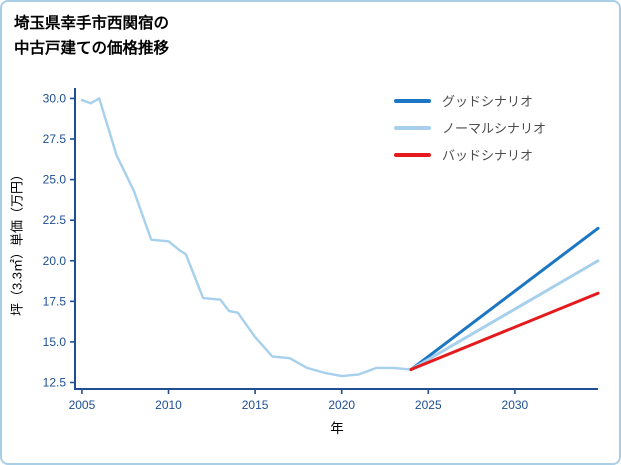 The height and width of the screenshot is (465, 621). I want to click on x-axis-label: 年, so click(337, 428).